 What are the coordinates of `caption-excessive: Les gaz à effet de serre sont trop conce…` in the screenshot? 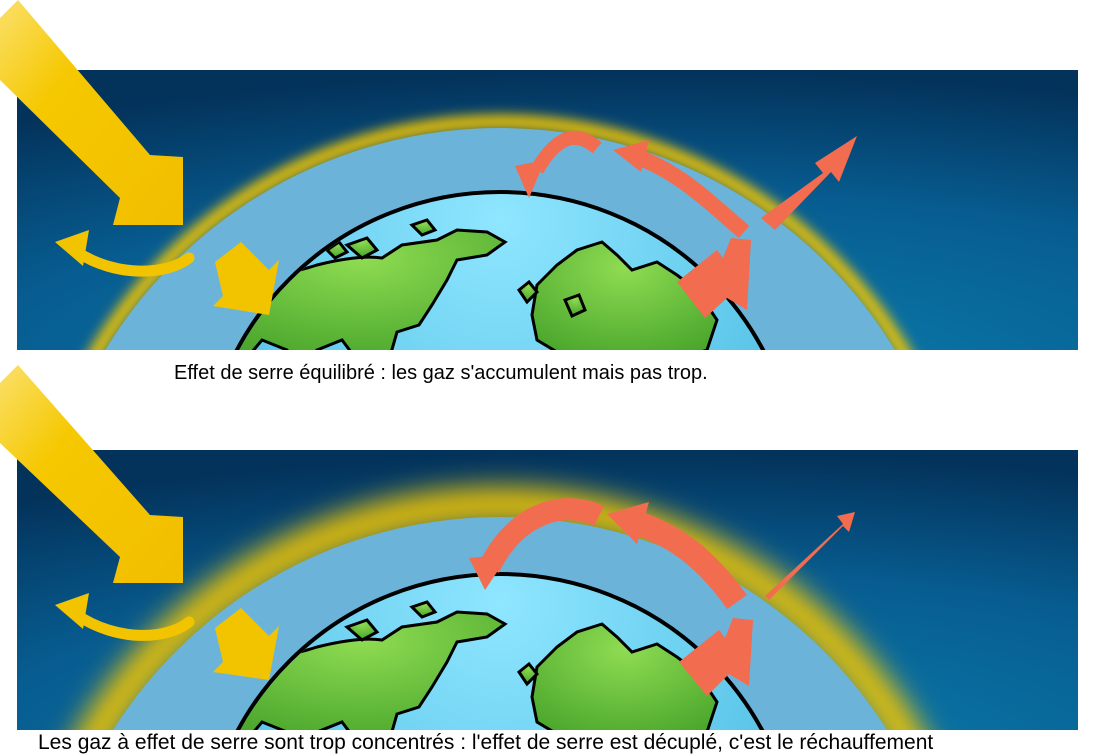 It's located at (486, 742).